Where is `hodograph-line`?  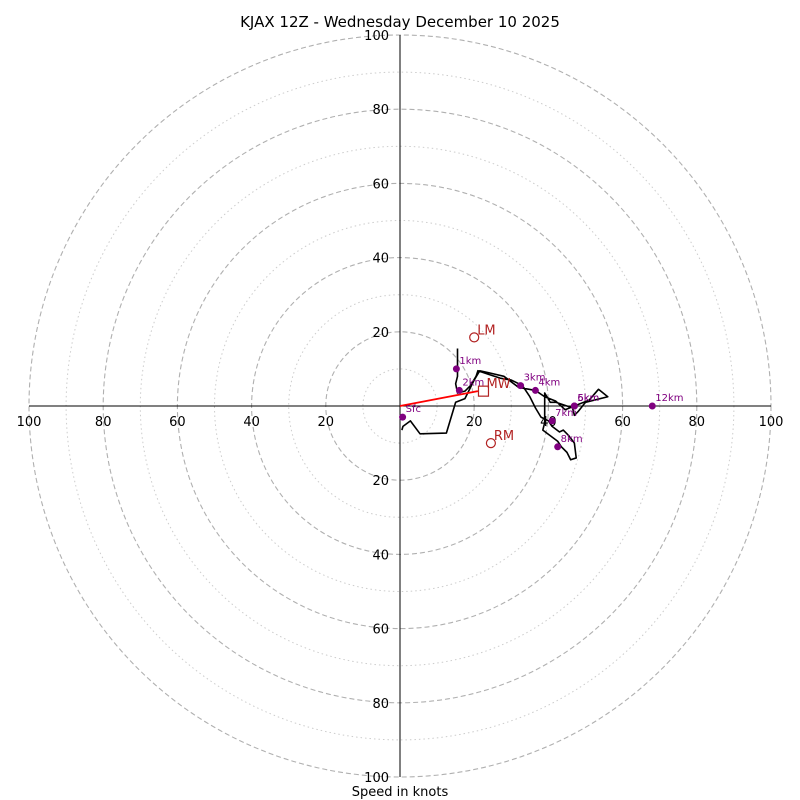
hodograph-line is located at coordinates (505, 404).